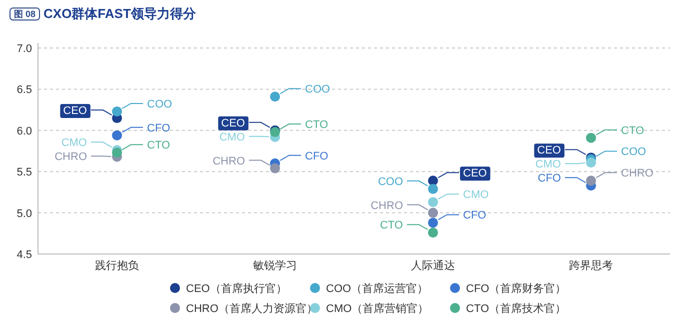 This screenshot has height=322, width=700. I want to click on legend-label: CHRO（首席人力资源官）, so click(252, 308).